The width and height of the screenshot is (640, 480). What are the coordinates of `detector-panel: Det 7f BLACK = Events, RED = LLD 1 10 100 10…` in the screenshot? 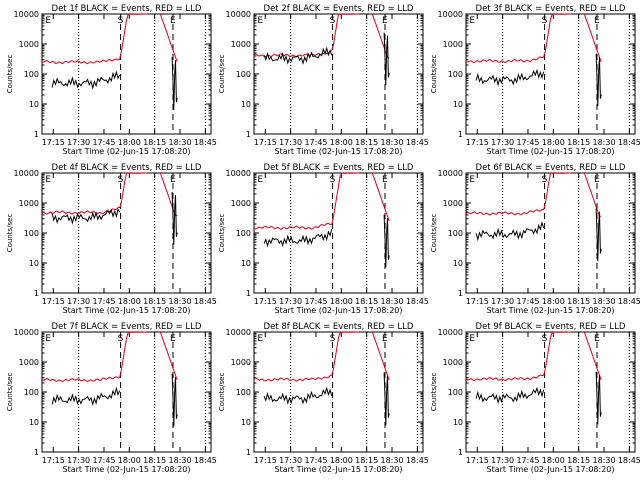 It's located at (111, 398).